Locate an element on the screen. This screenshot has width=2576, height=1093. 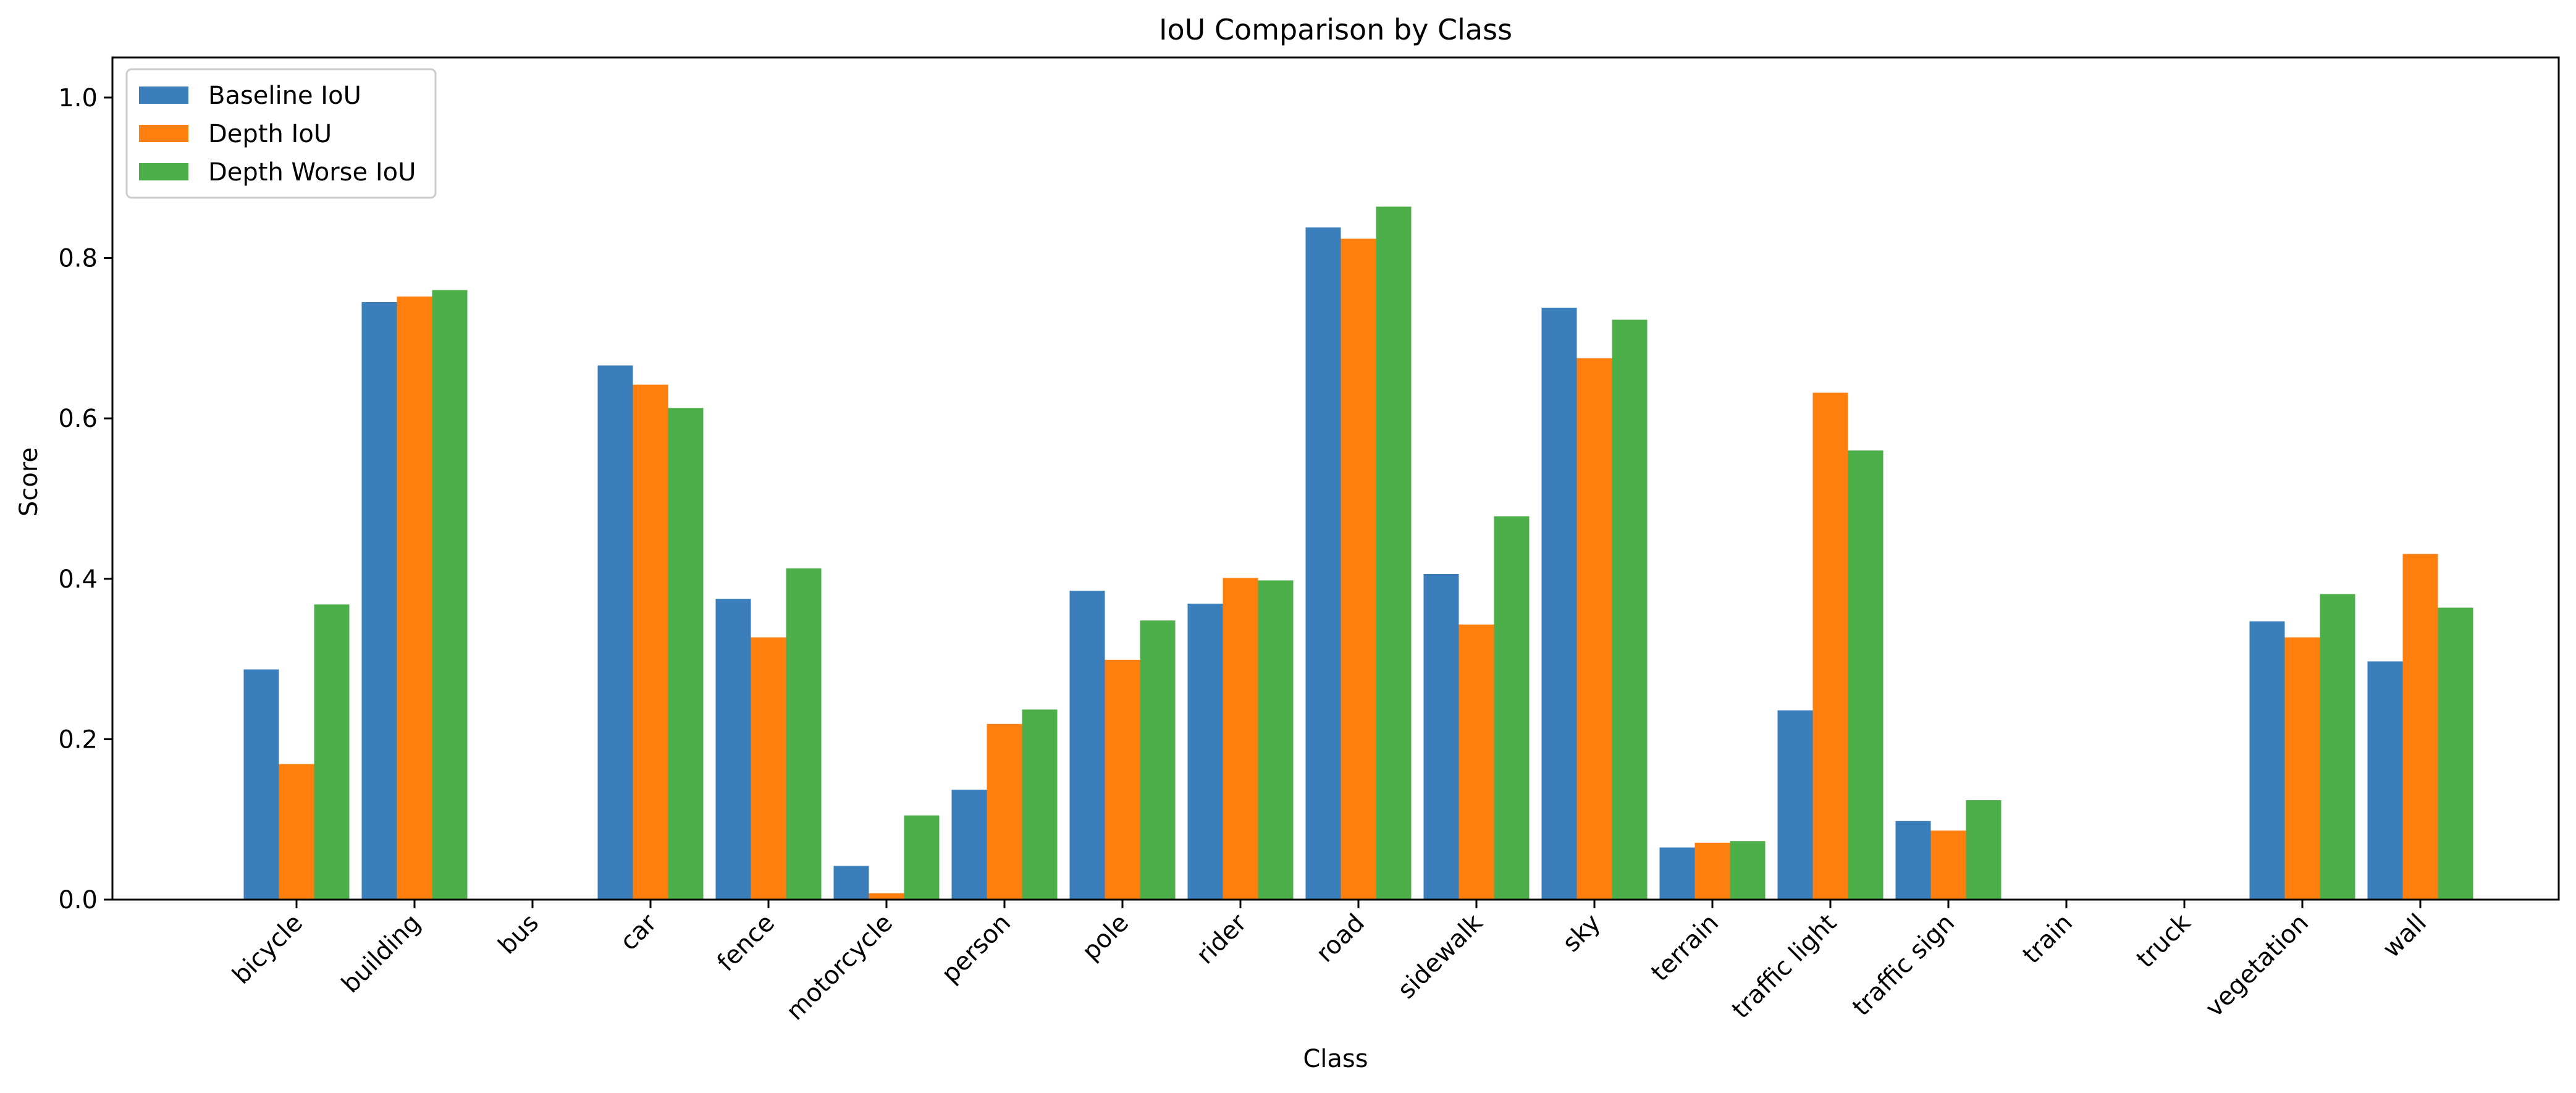
legend-box is located at coordinates (281, 133).